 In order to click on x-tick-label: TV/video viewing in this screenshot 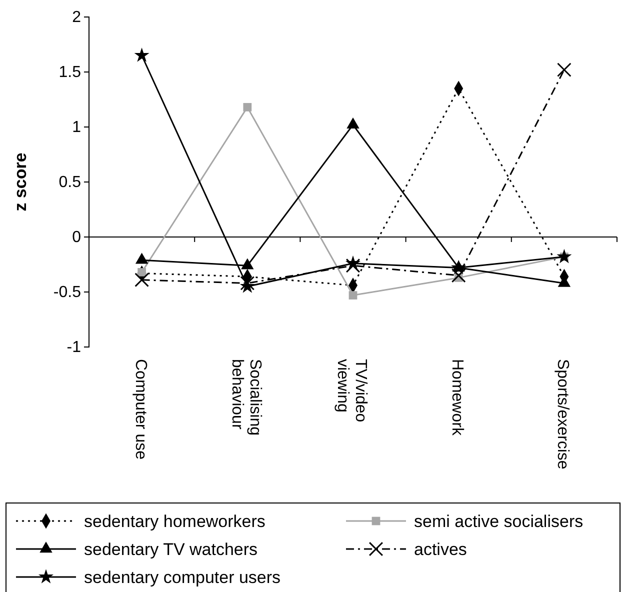, I will do `click(351, 390)`.